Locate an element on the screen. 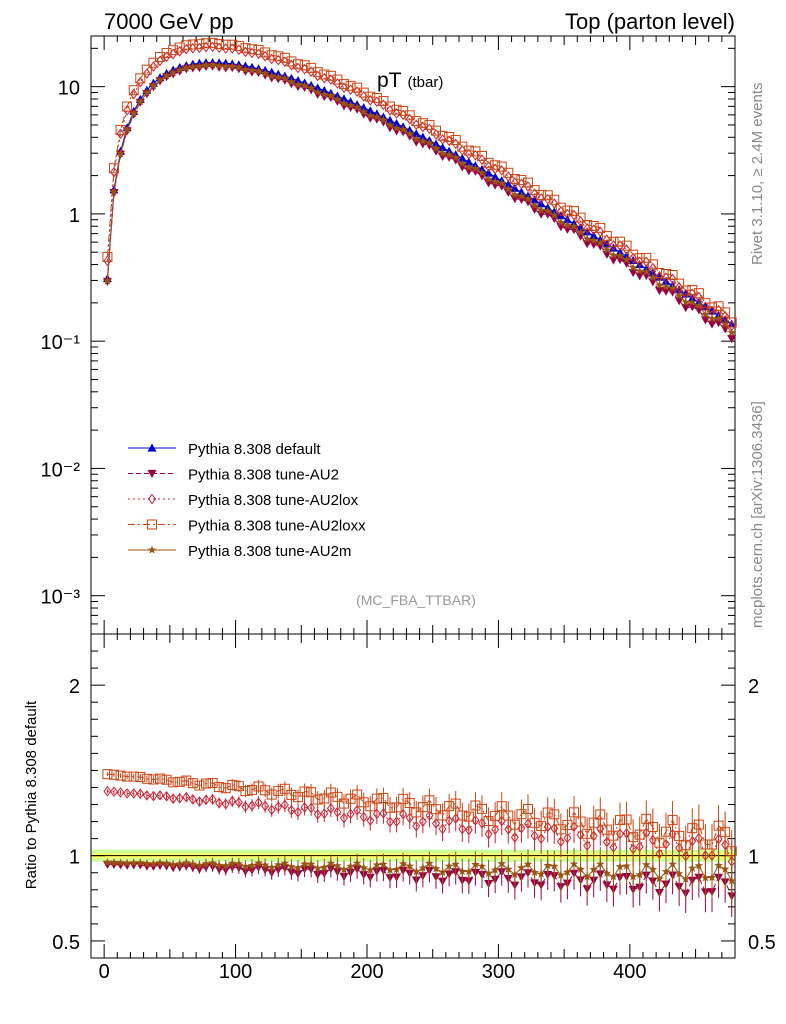 Image resolution: width=786 pixels, height=1024 pixels. legend-label-au2m: Pythia 8.308 tune-AU2m is located at coordinates (269, 551).